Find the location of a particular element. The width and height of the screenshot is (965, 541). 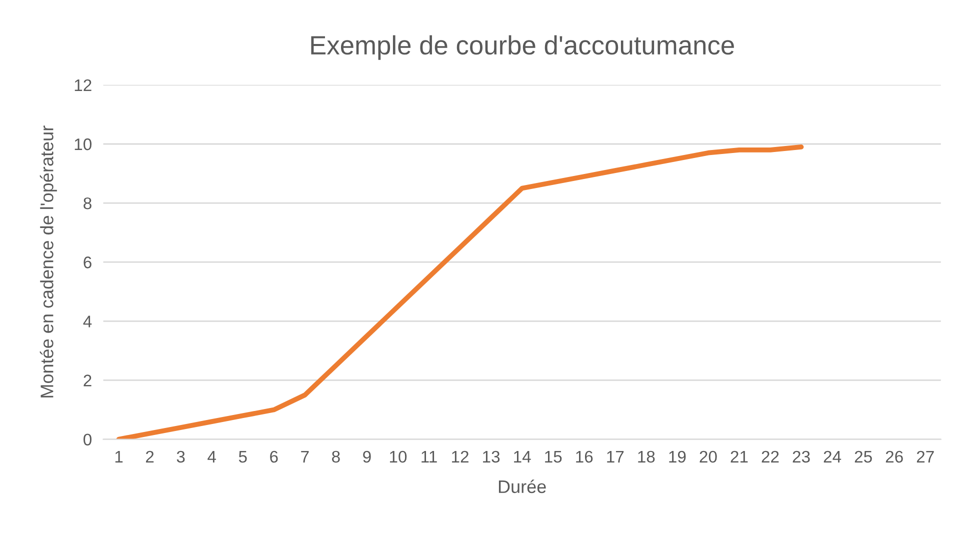

y-tick-label: 12 is located at coordinates (83, 85).